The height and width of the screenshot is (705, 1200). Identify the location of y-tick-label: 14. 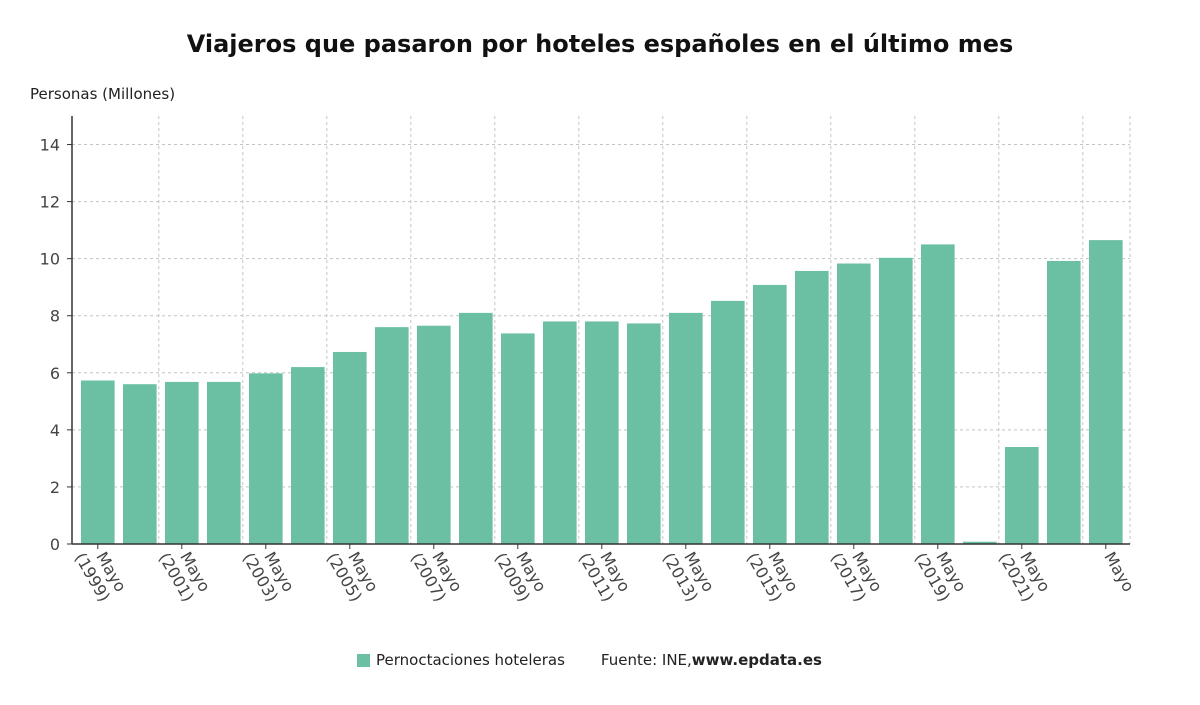
(50, 145).